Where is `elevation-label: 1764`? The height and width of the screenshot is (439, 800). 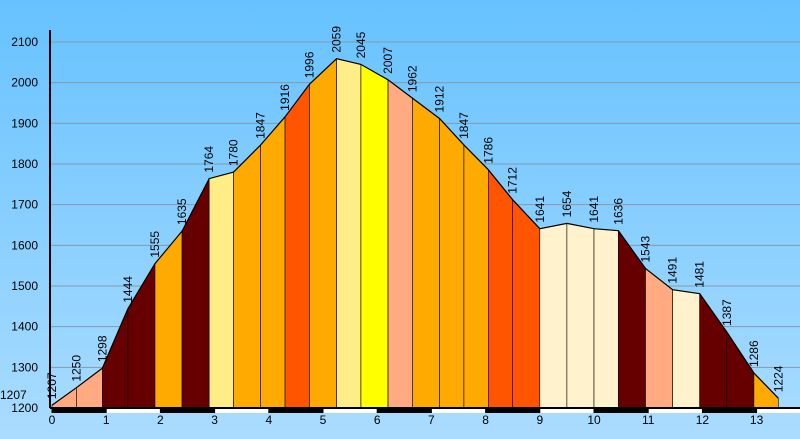
elevation-label: 1764 is located at coordinates (209, 159).